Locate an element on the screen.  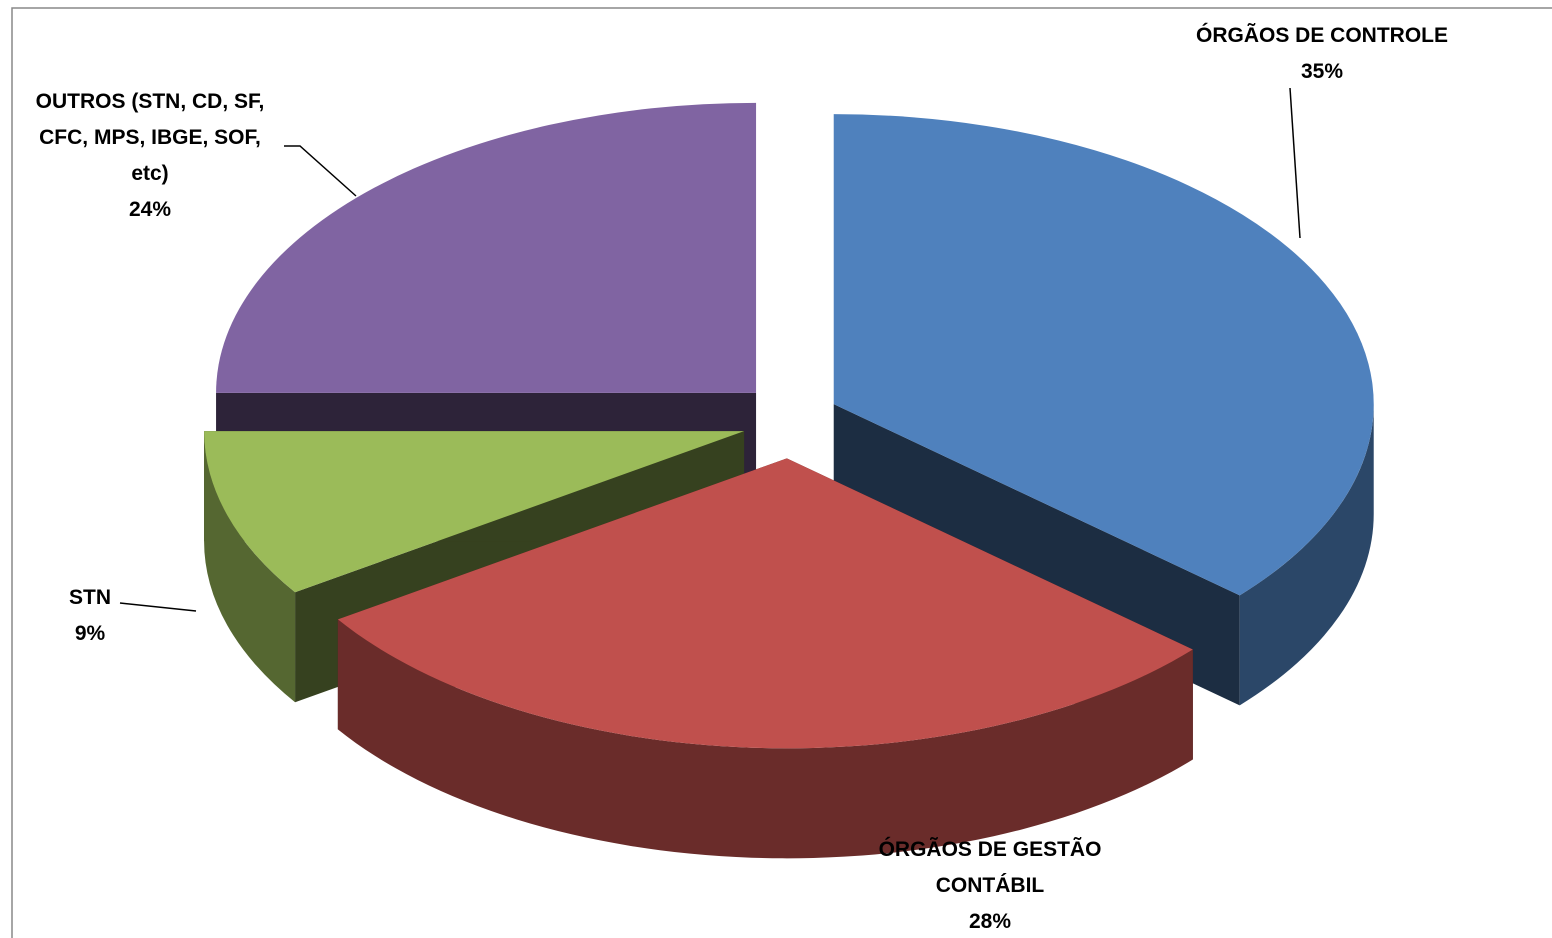
category-label: ÓRGÃOS DE CONTROLE is located at coordinates (1321, 35).